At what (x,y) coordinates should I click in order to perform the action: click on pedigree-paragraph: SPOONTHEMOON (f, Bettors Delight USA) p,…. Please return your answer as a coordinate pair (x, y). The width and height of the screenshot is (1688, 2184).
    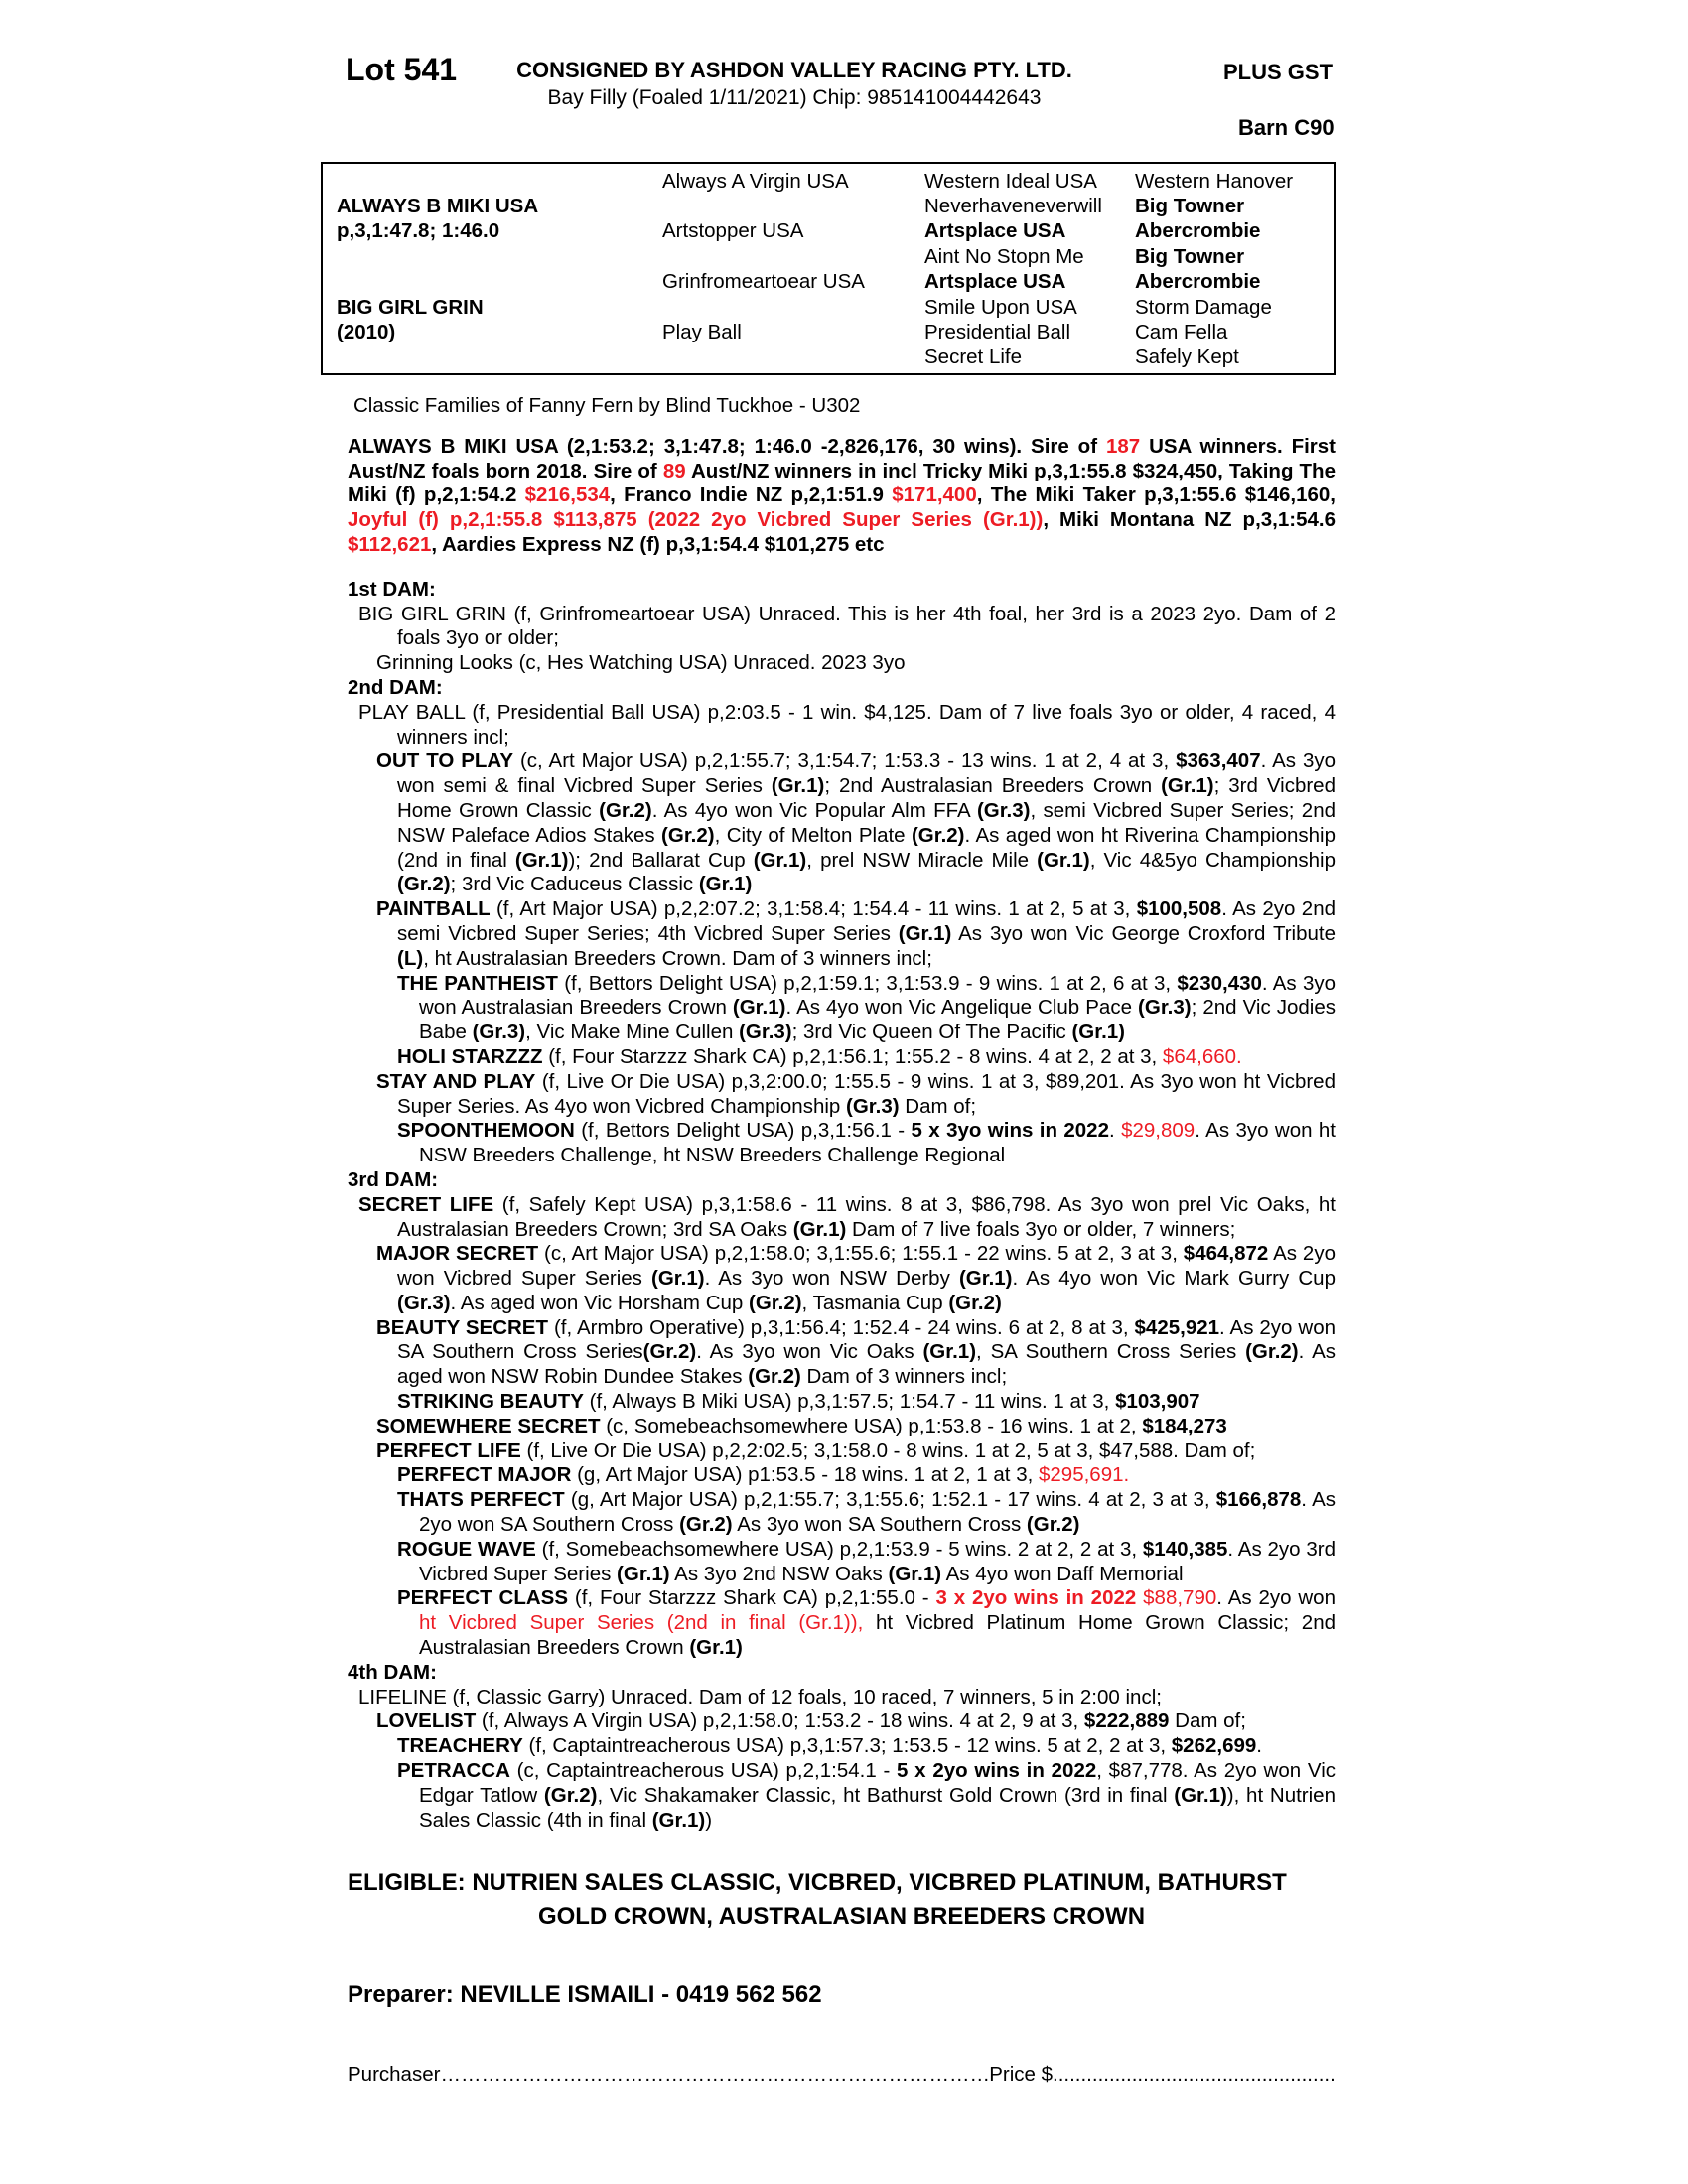
    Looking at the image, I should click on (842, 1143).